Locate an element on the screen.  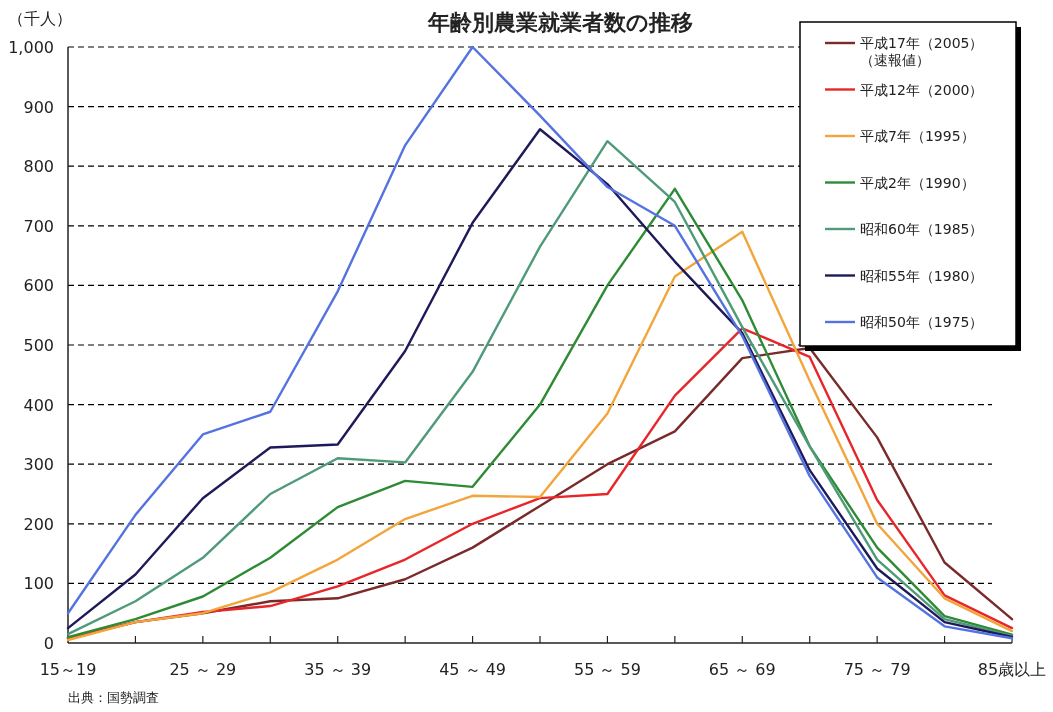
x-tick-label: 25 ～ 29 is located at coordinates (203, 669).